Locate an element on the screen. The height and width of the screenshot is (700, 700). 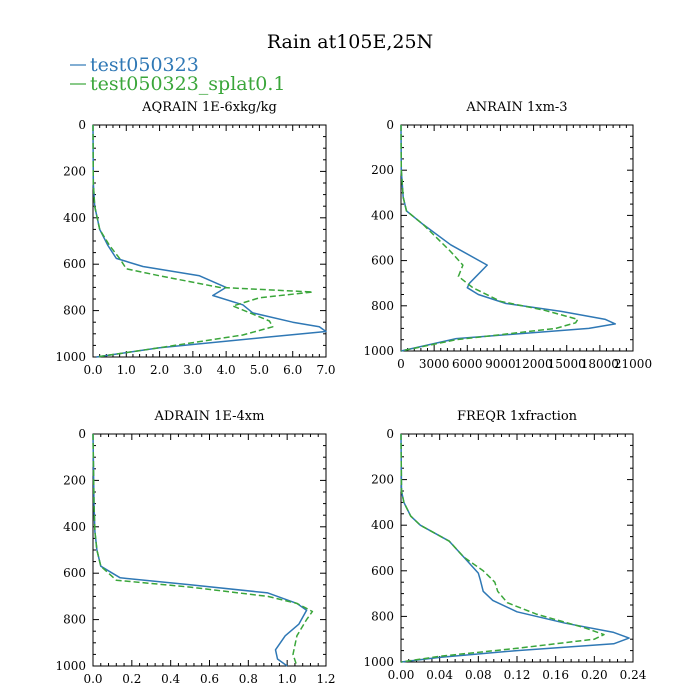
figure-title: Rain at105E,25N is located at coordinates (350, 42).